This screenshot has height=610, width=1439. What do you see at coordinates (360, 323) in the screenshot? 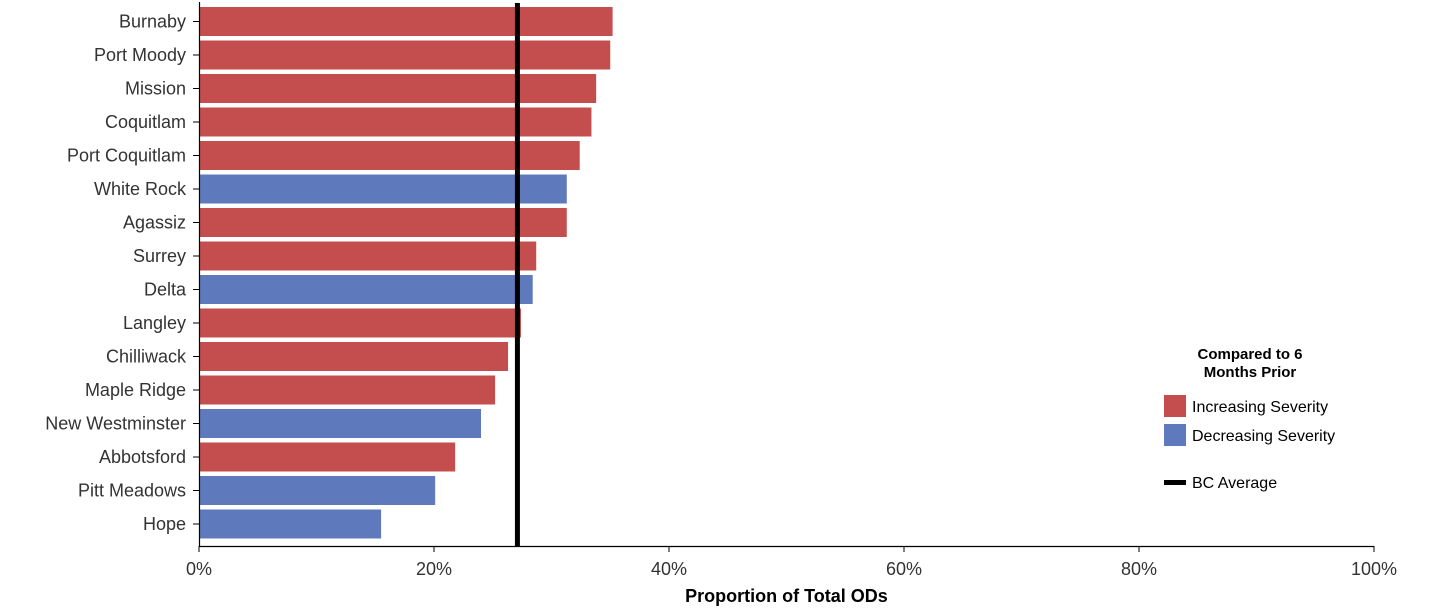
I see `bar-langley` at bounding box center [360, 323].